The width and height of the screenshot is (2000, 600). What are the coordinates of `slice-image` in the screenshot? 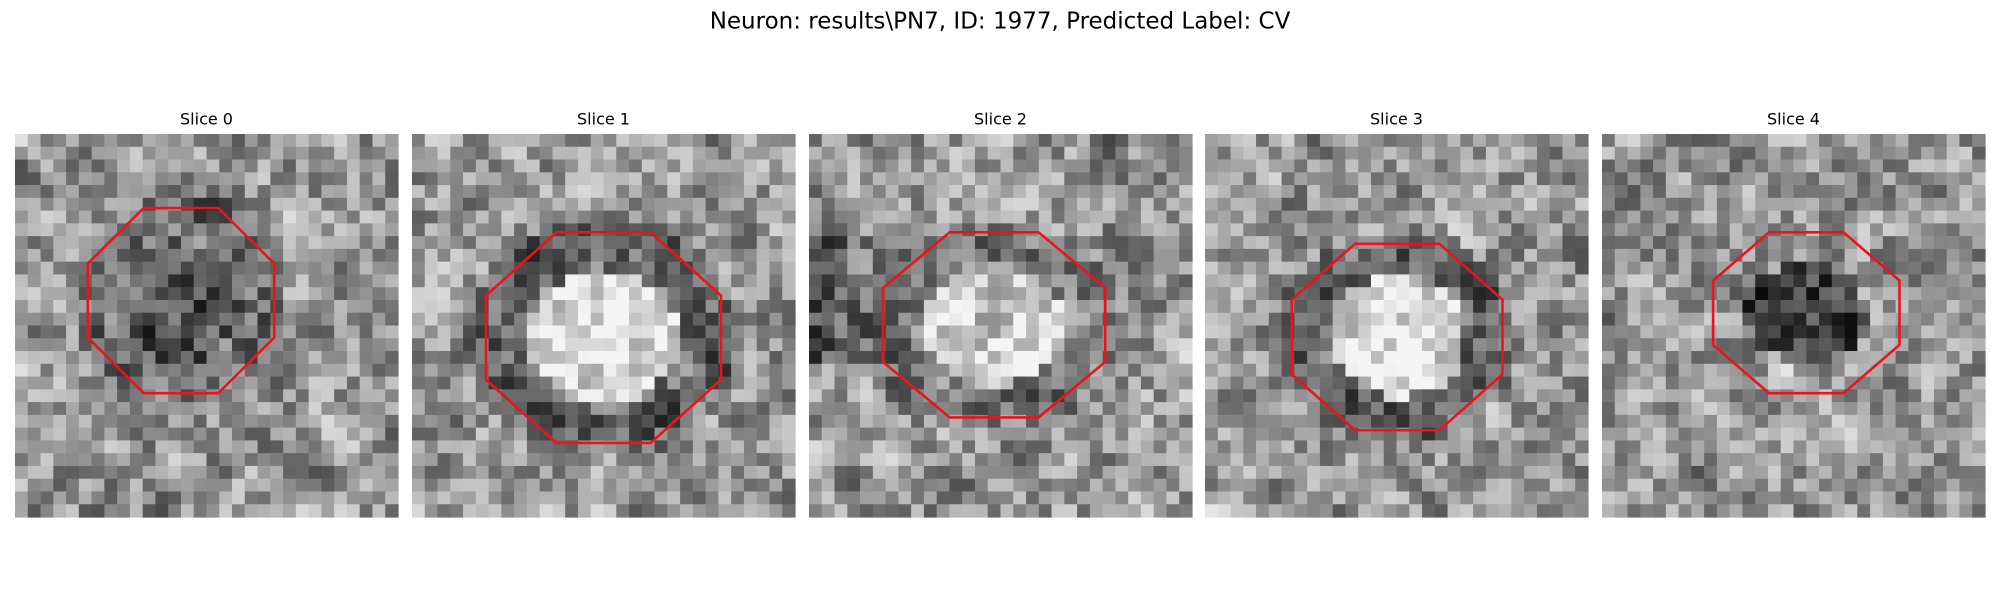 It's located at (1794, 326).